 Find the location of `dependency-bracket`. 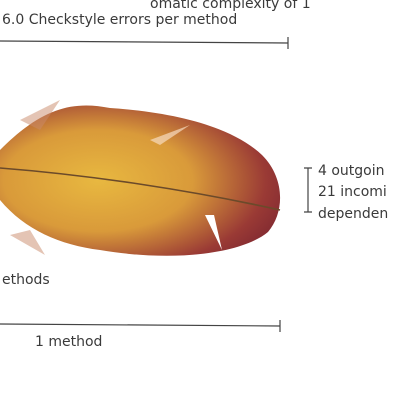

dependency-bracket is located at coordinates (308, 190).